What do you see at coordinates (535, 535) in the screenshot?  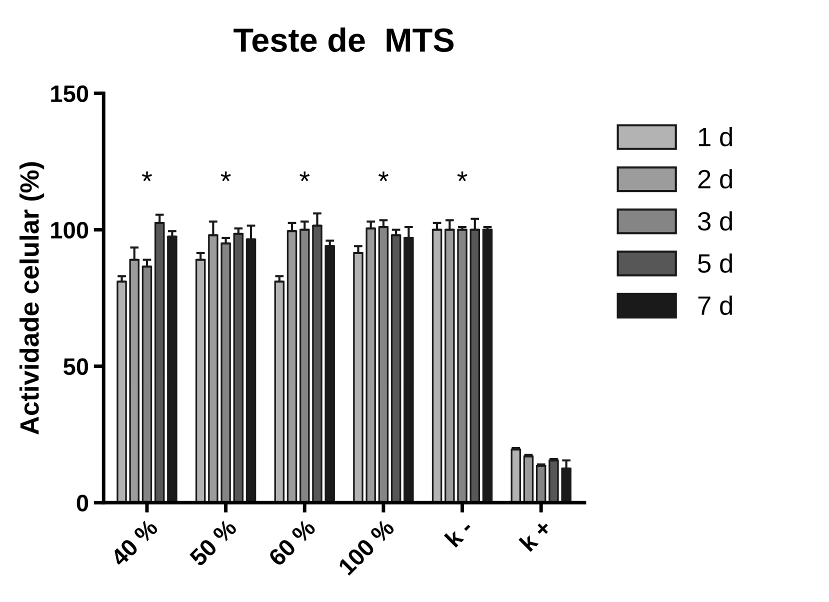 I see `x-tick-label: k +` at bounding box center [535, 535].